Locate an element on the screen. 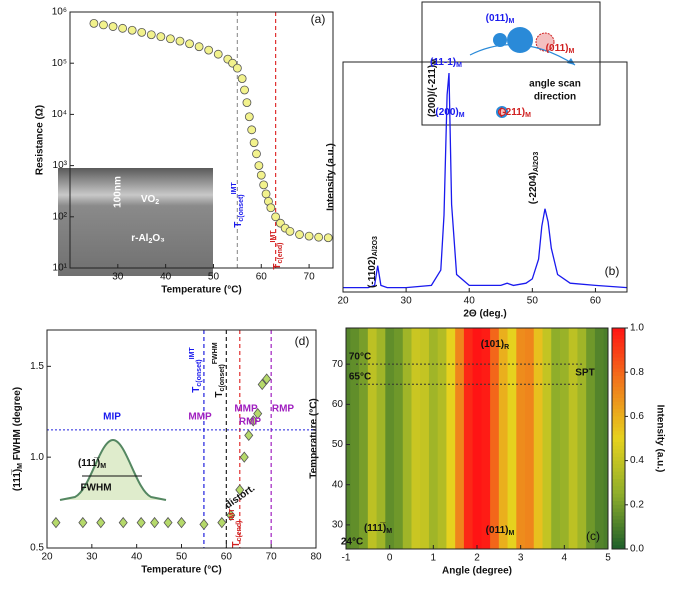 The height and width of the screenshot is (592, 681). colorbar-frame is located at coordinates (618, 438).